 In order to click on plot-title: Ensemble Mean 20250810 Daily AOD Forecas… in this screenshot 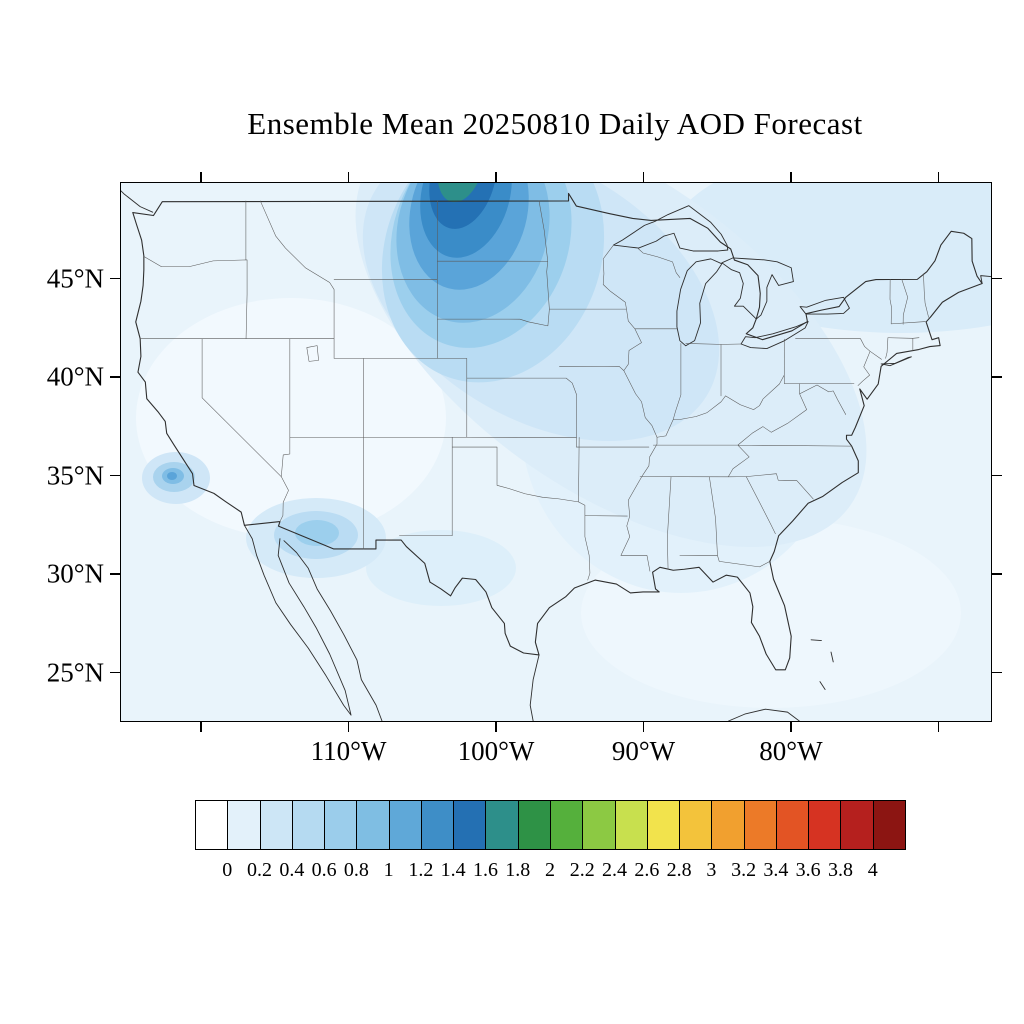, I will do `click(555, 123)`.